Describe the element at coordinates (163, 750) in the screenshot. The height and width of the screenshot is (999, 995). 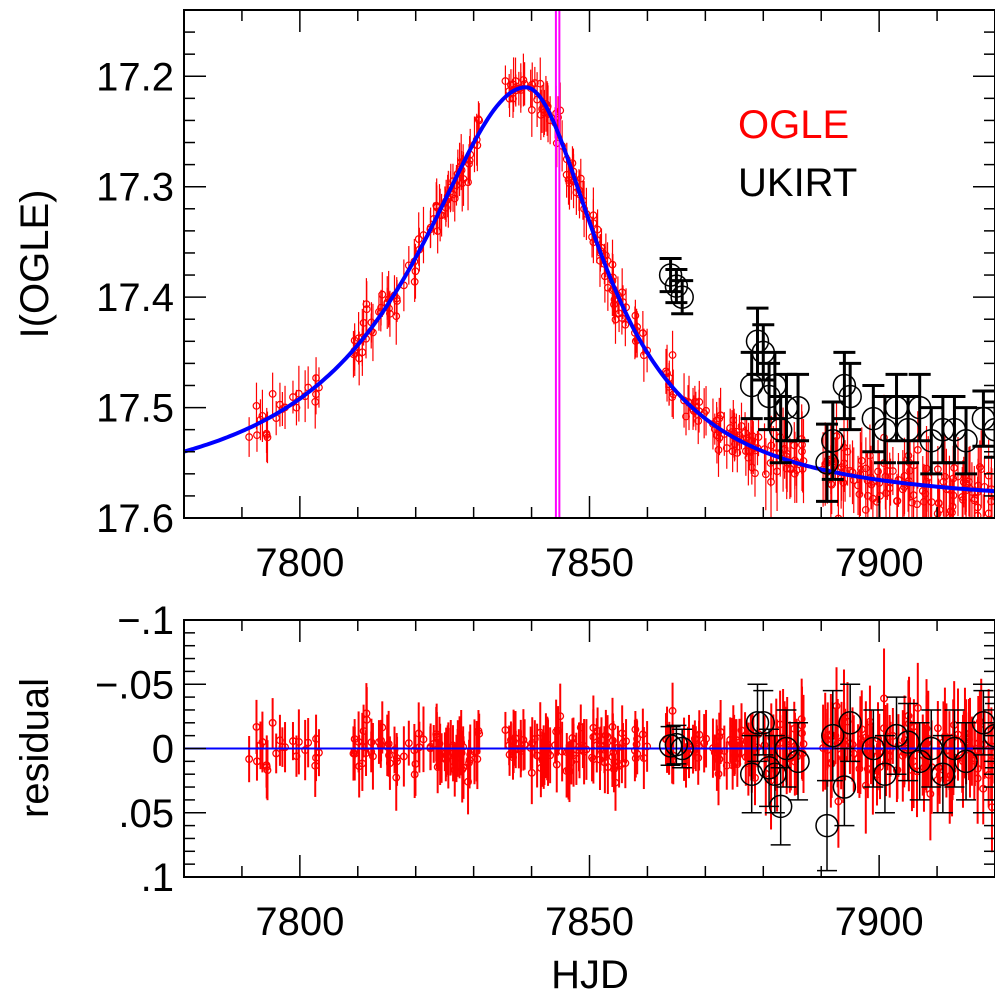
I see `y-tick-label: 0` at that location.